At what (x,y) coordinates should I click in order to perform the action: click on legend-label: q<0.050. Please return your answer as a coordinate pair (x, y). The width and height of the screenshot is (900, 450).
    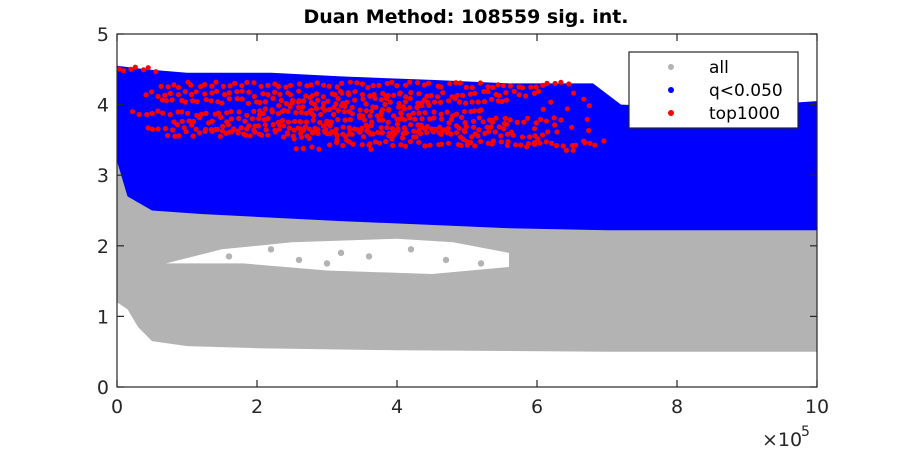
    Looking at the image, I should click on (746, 91).